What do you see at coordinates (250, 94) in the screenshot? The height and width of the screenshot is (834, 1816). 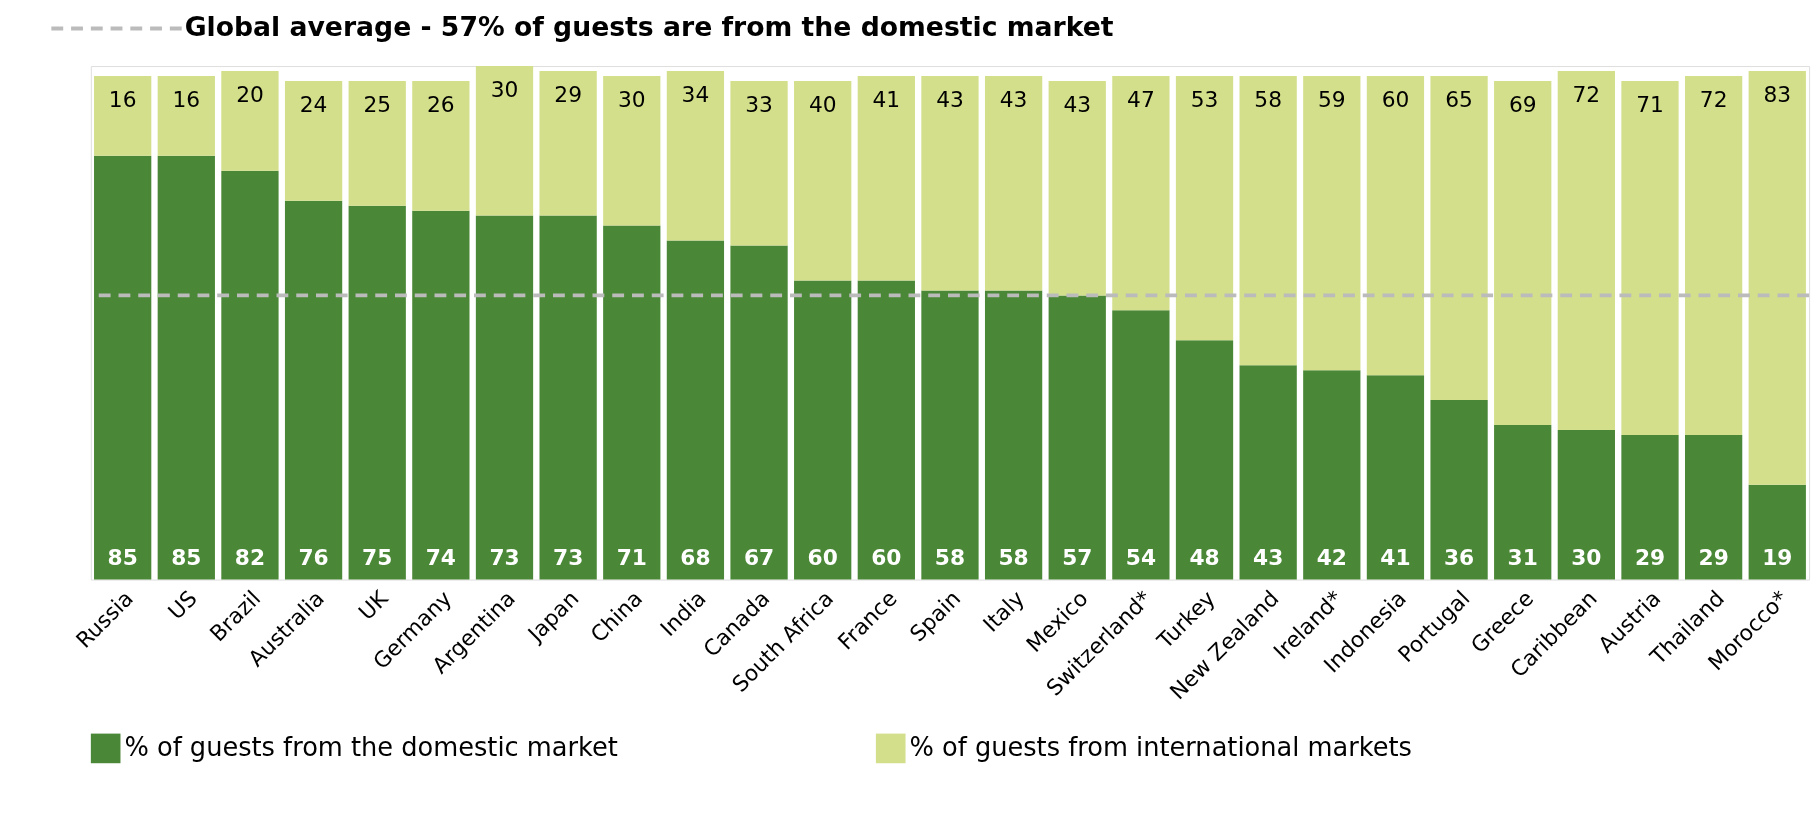 I see `data-label: 20` at bounding box center [250, 94].